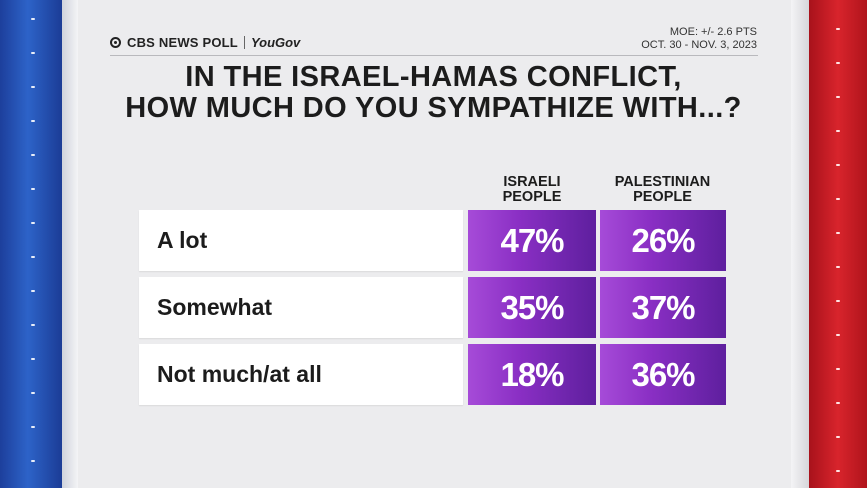 The width and height of the screenshot is (867, 488). Describe the element at coordinates (275, 42) in the screenshot. I see `partner-name: YouGov` at that location.